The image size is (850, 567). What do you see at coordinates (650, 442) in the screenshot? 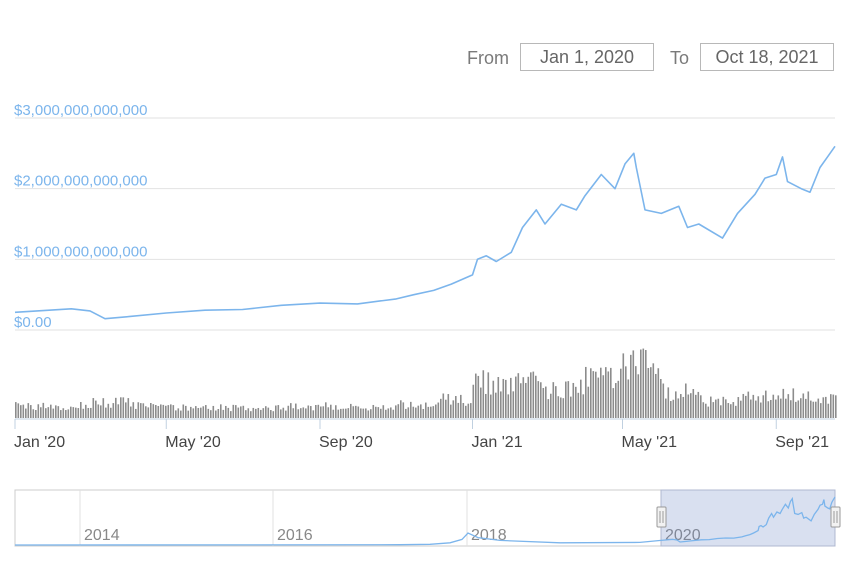
I see `x-tick-label: May '21` at bounding box center [650, 442].